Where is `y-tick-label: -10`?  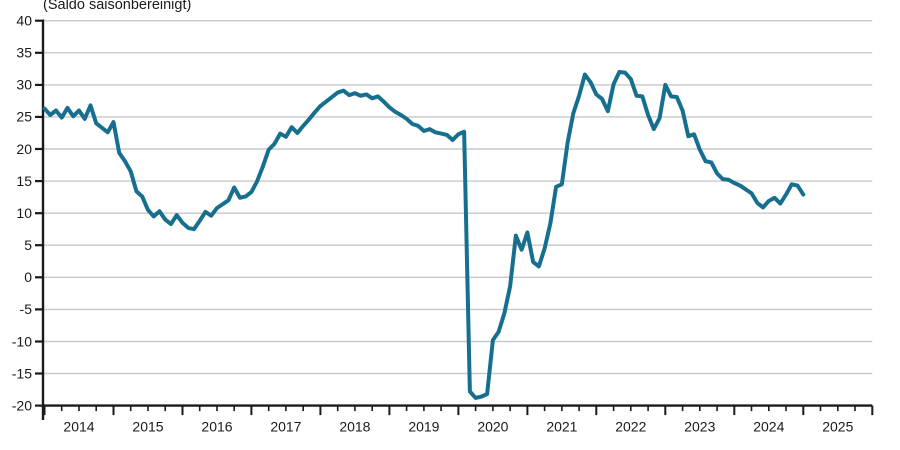
y-tick-label: -10 is located at coordinates (22, 341).